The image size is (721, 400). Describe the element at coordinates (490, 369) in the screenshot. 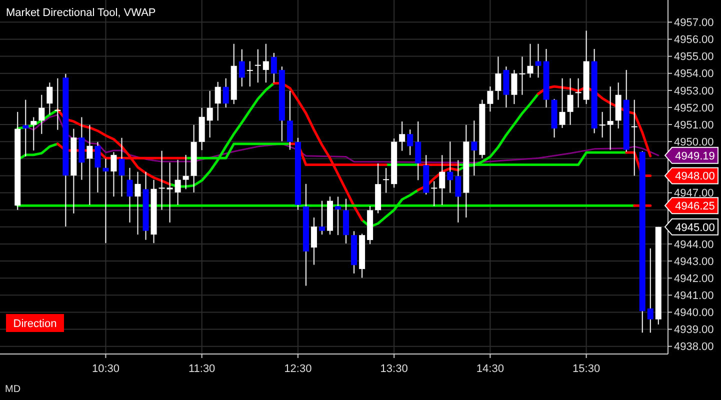

I see `x-tick-label: 14:30` at that location.